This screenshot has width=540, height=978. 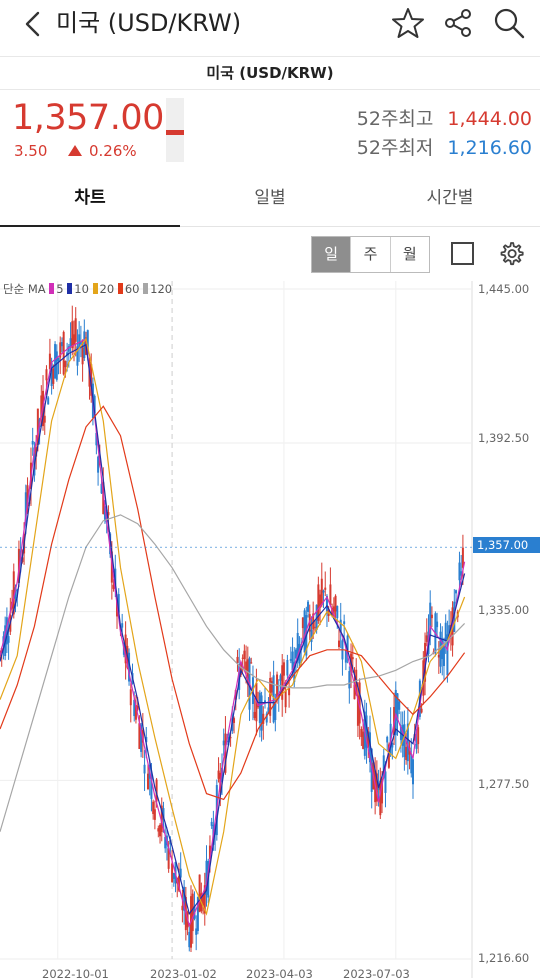 What do you see at coordinates (504, 784) in the screenshot?
I see `y-tick-label: 1,277.50` at bounding box center [504, 784].